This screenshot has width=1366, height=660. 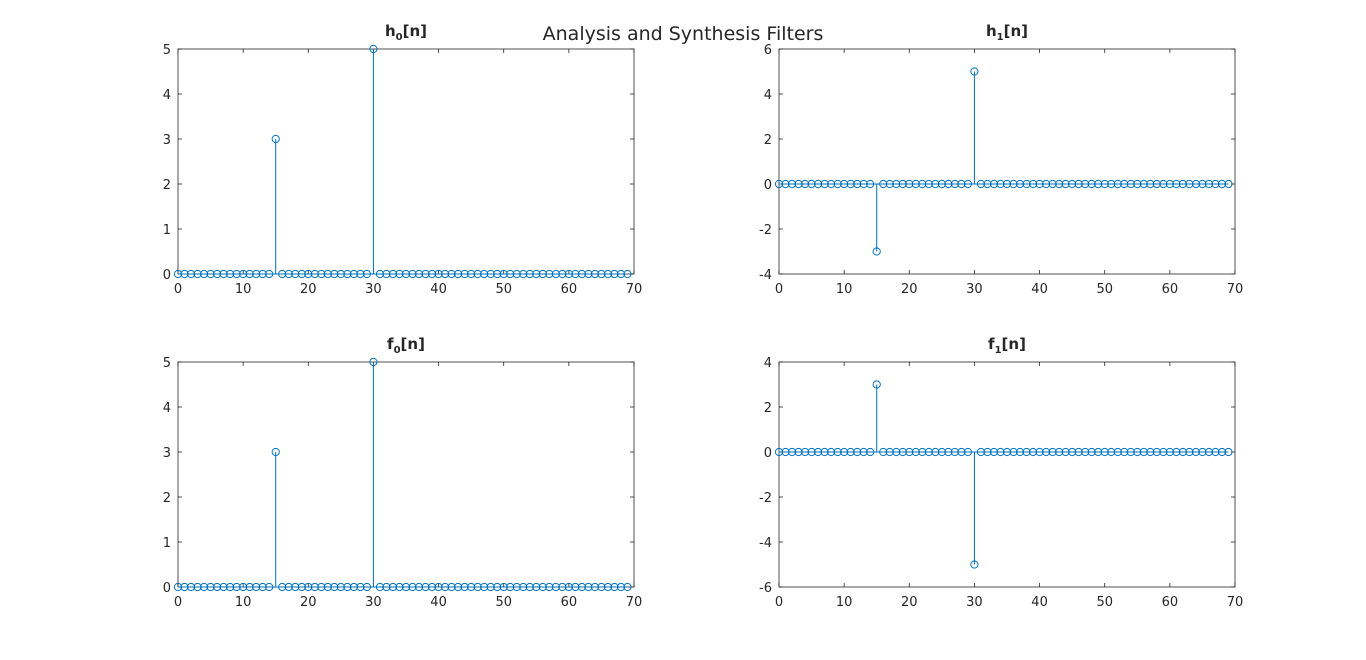 I want to click on subplot-h1-y-tick-label: 2, so click(x=768, y=140).